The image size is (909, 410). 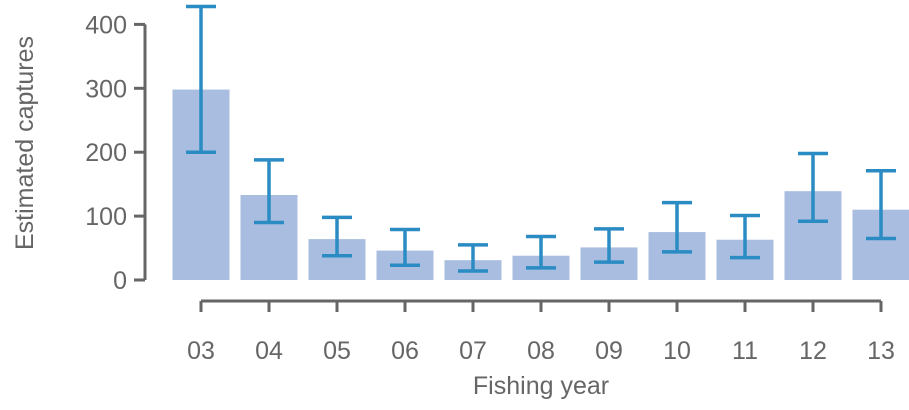 What do you see at coordinates (25, 143) in the screenshot?
I see `y-axis-title: Estimated captures` at bounding box center [25, 143].